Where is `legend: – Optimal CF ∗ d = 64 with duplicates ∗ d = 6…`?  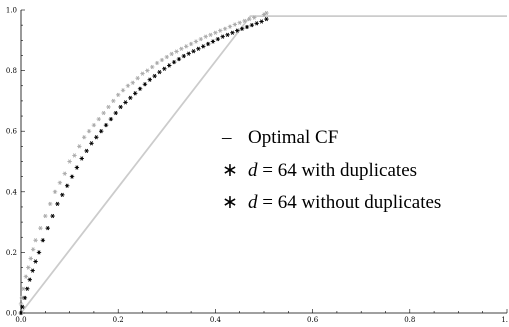 legend: – Optimal CF ∗ d = 64 with duplicates ∗ d = 6… is located at coordinates (331, 170).